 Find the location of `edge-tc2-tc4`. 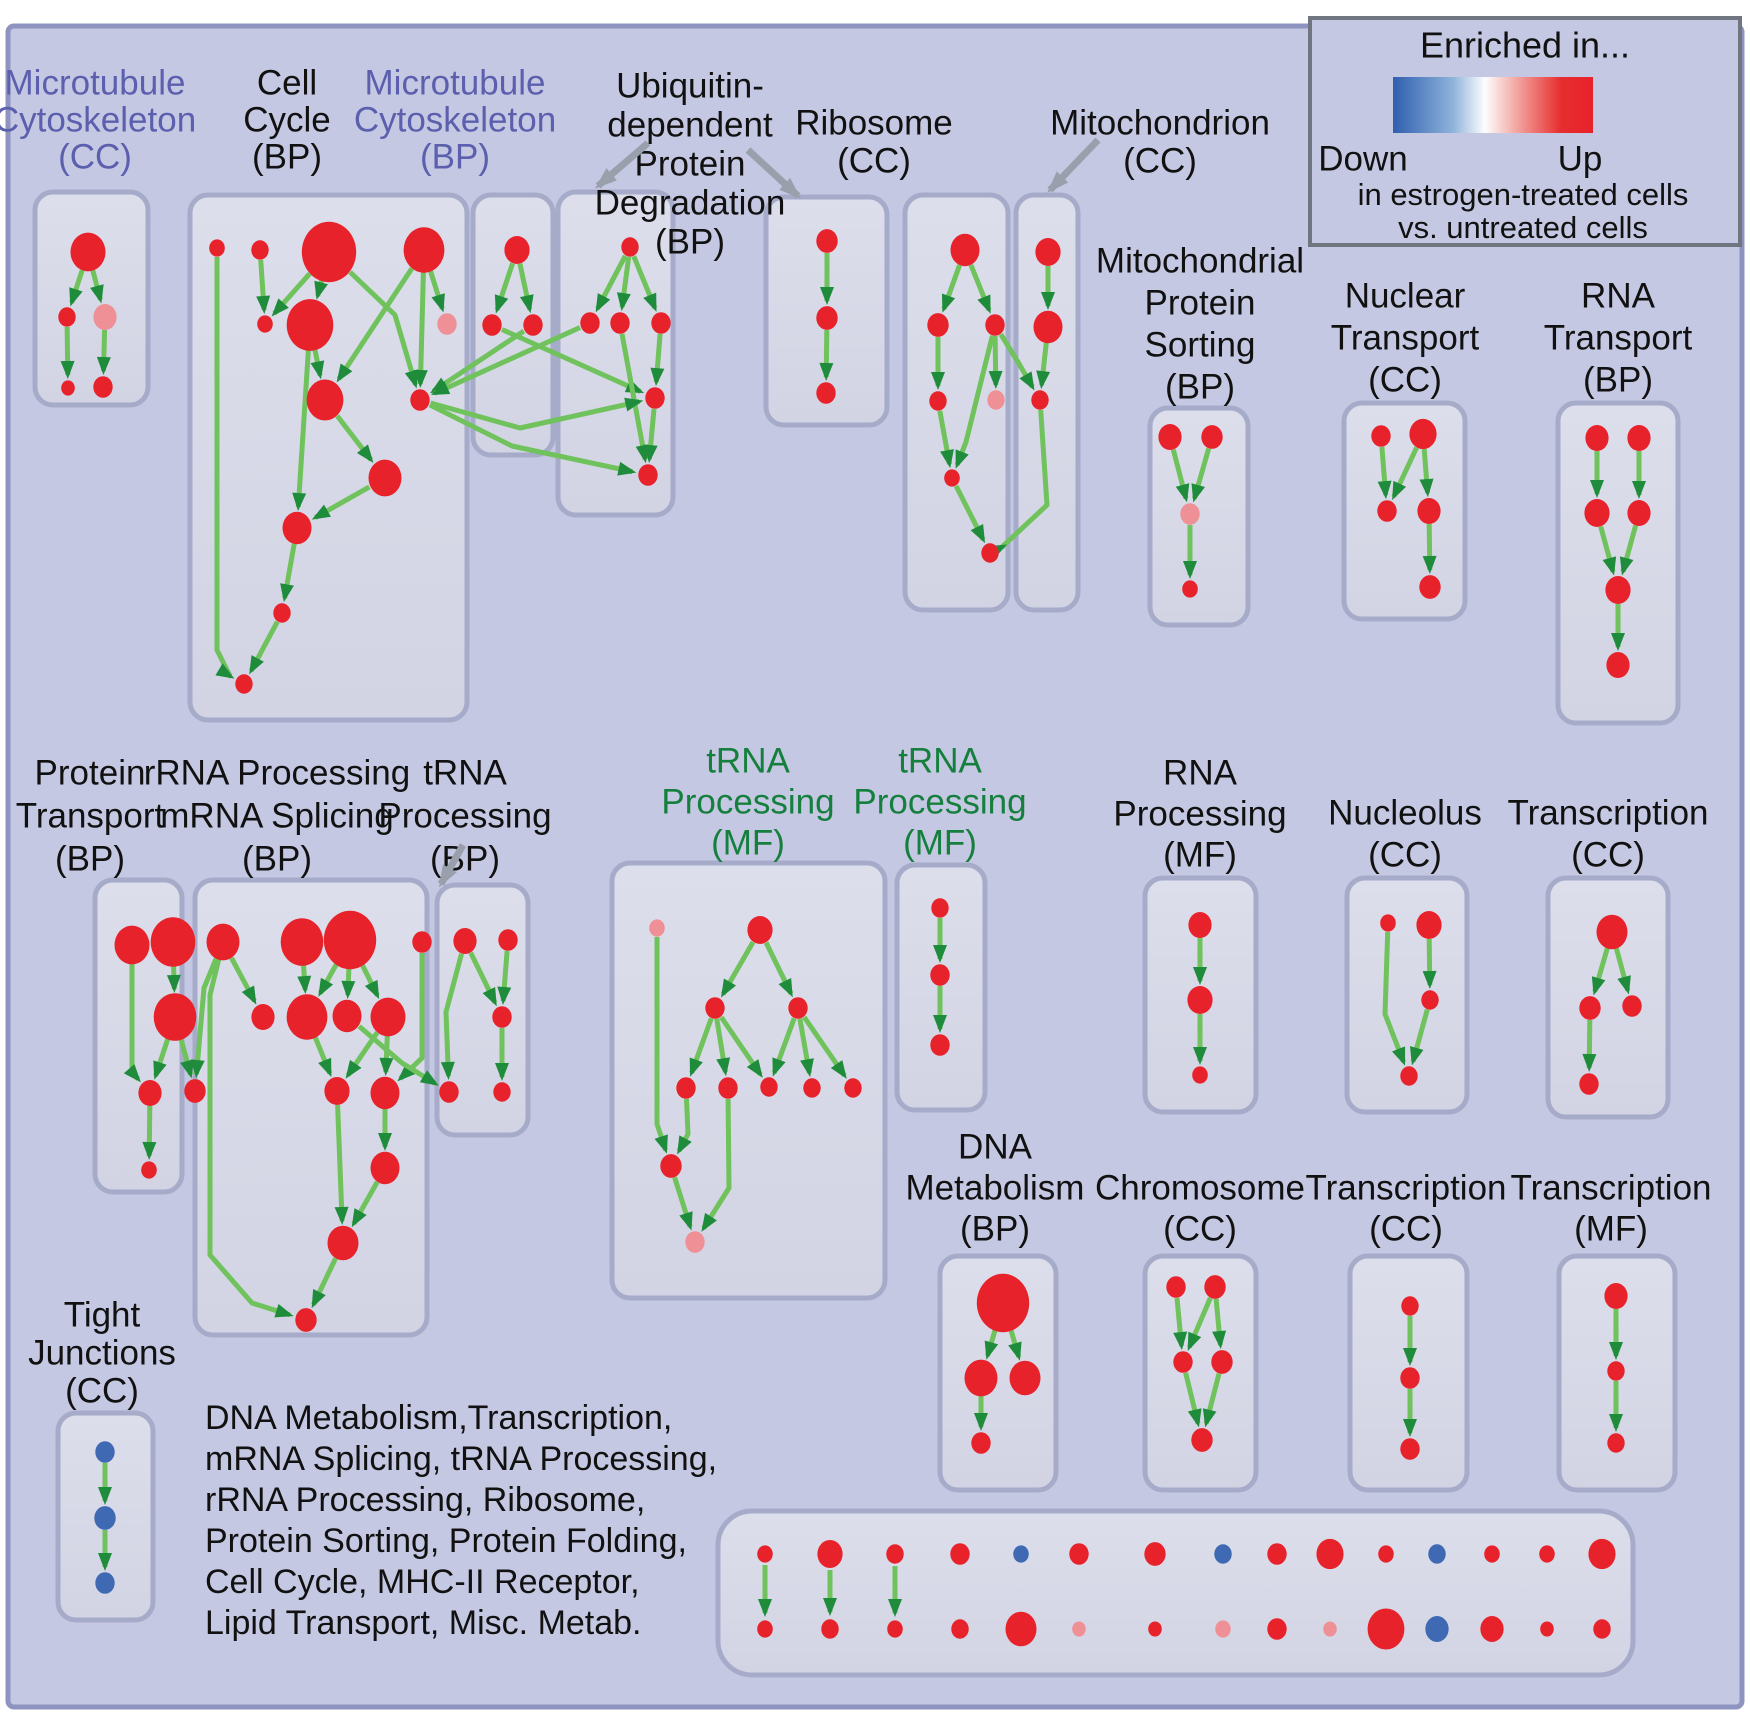

edge-tc2-tc4 is located at coordinates (1589, 1045).